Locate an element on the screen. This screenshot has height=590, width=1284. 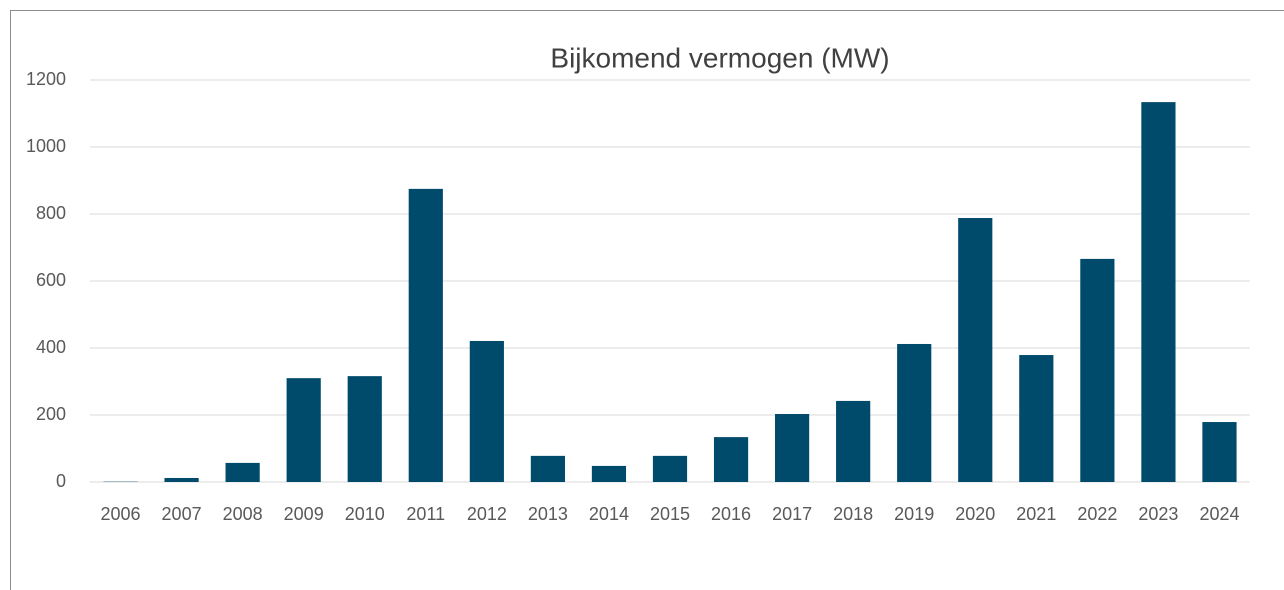
x-tick-label: 2020 is located at coordinates (975, 514).